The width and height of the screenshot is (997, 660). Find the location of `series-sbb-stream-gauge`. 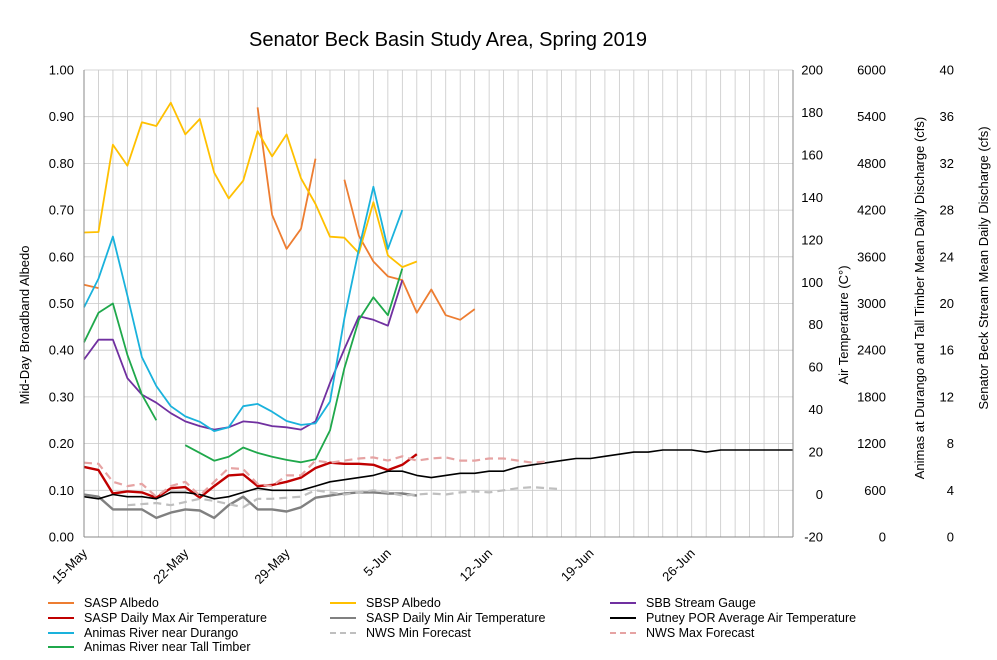

series-sbb-stream-gauge is located at coordinates (243, 355).